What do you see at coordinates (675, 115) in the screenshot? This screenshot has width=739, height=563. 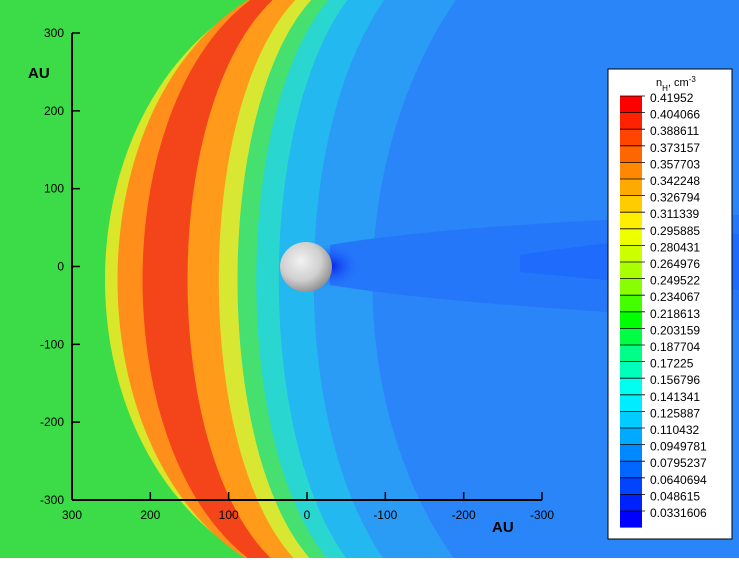 I see `legend-label: 0.404066` at bounding box center [675, 115].